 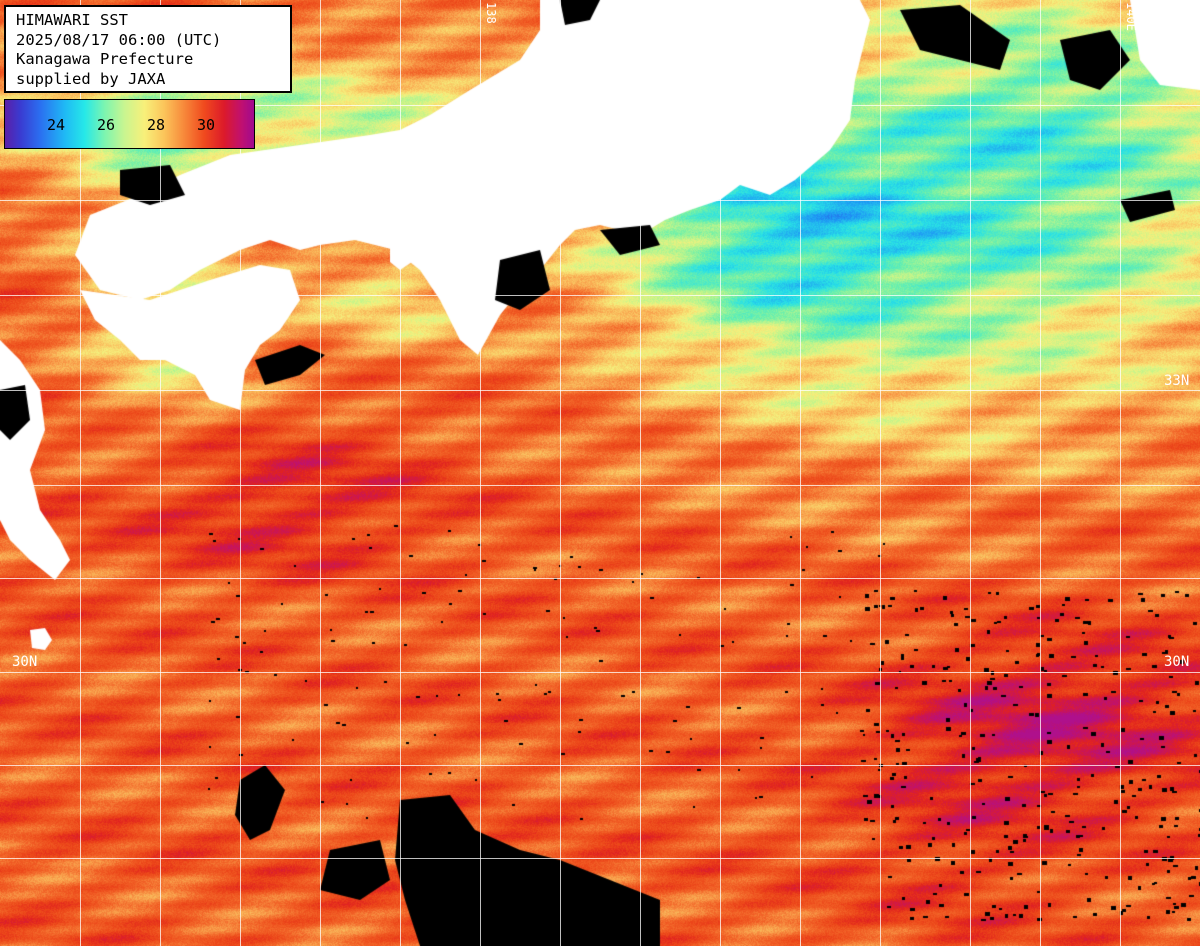 What do you see at coordinates (206, 125) in the screenshot?
I see `scale-tick-label: 30` at bounding box center [206, 125].